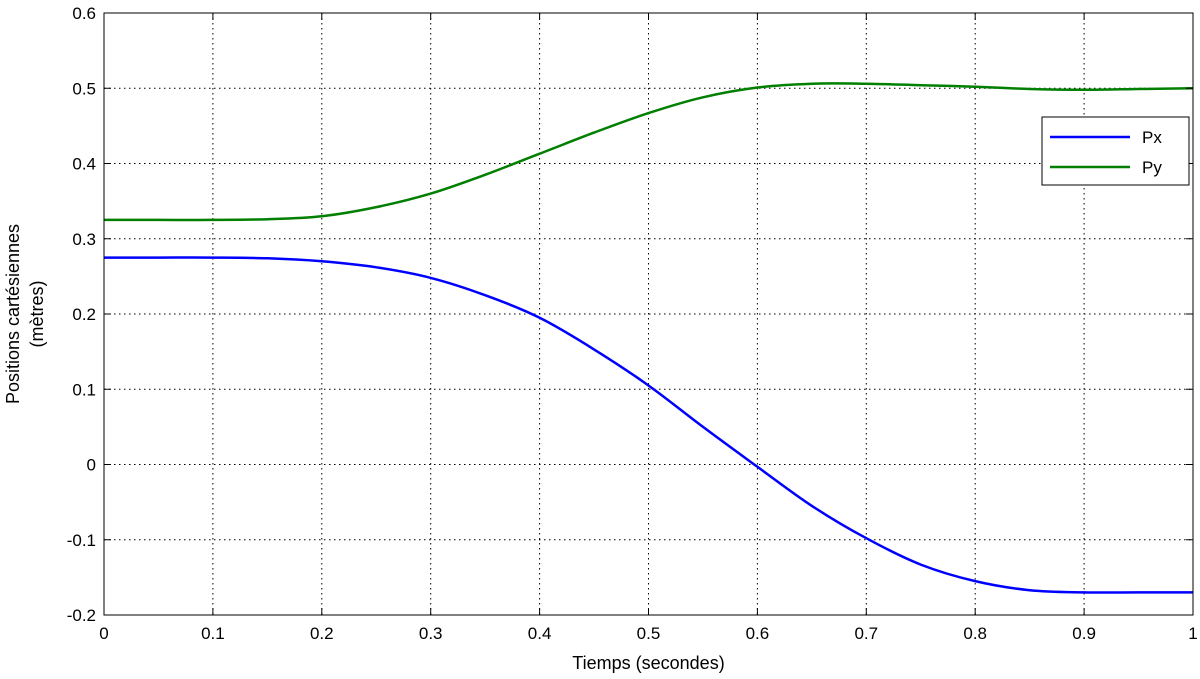  Describe the element at coordinates (84, 88) in the screenshot. I see `y-tick-label: 0.5` at that location.